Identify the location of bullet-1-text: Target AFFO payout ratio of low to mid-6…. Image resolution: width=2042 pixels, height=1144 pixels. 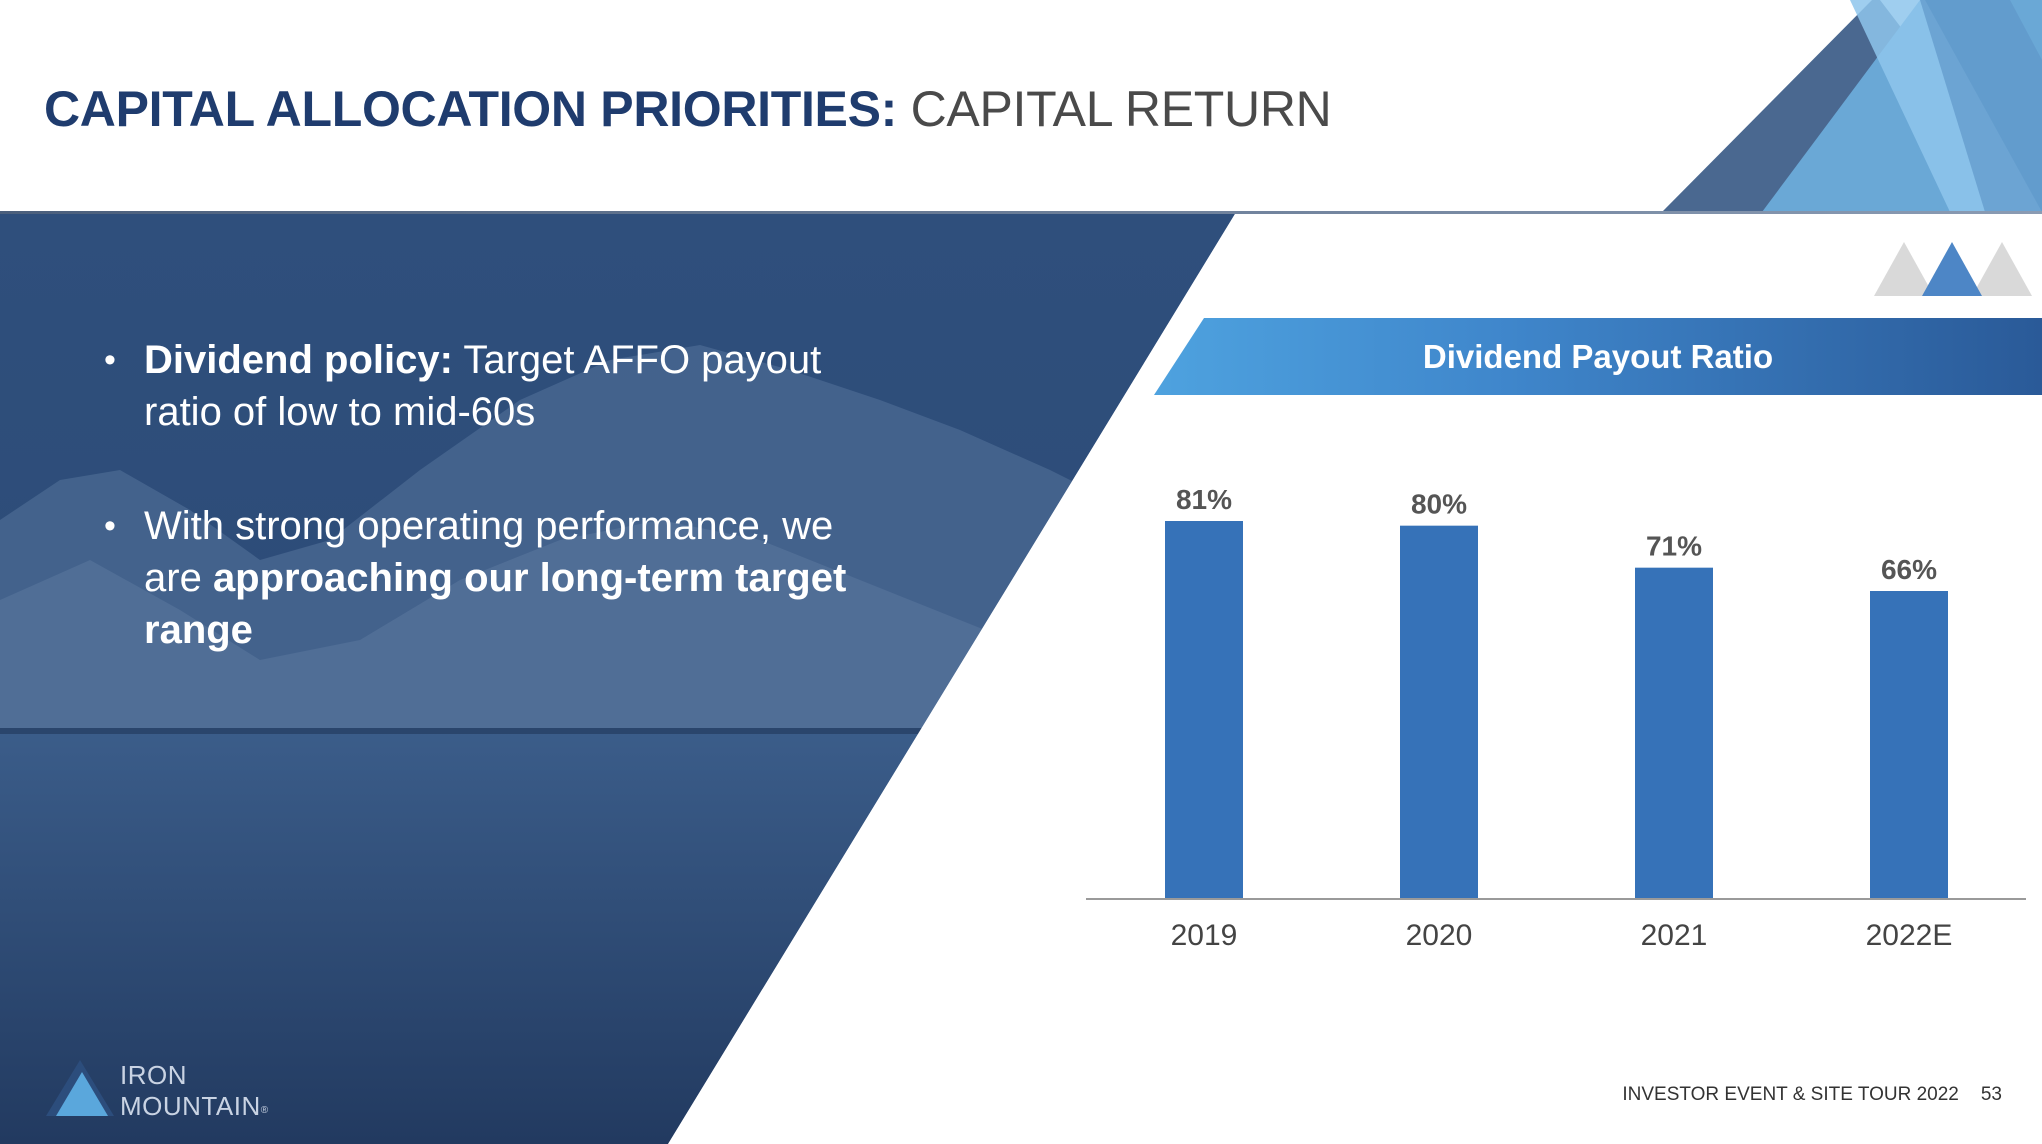
(483, 386).